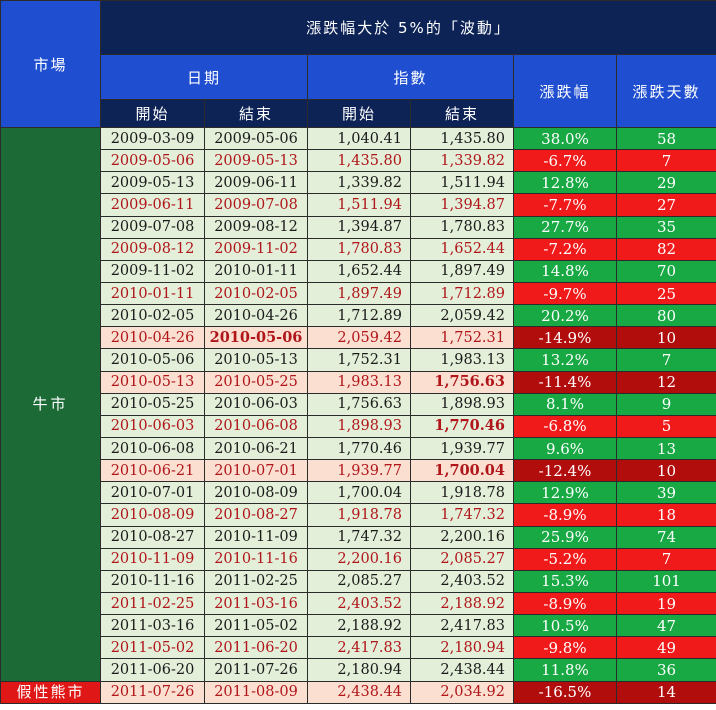 This screenshot has width=716, height=710. What do you see at coordinates (665, 603) in the screenshot?
I see `days-cell: 19` at bounding box center [665, 603].